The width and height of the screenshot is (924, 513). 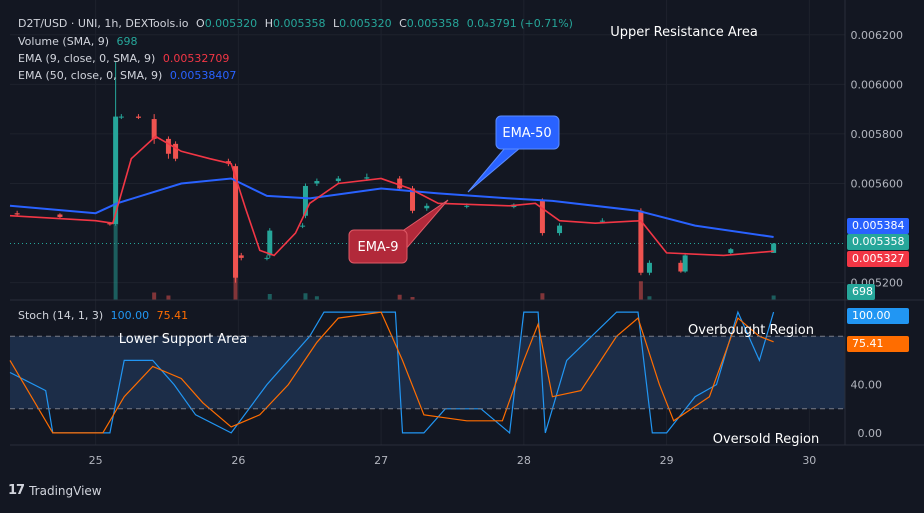 I want to click on ema50-legend: EMA (50, close, 0, SMA, 9) 0.00538407, so click(x=127, y=76).